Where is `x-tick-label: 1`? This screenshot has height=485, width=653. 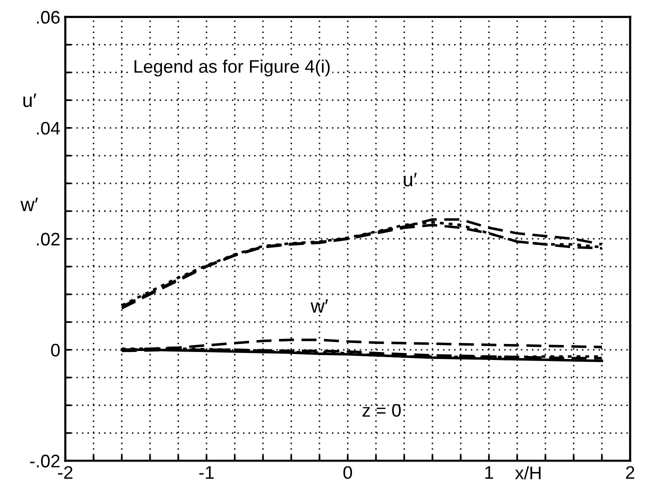 x-tick-label: 1 is located at coordinates (489, 472).